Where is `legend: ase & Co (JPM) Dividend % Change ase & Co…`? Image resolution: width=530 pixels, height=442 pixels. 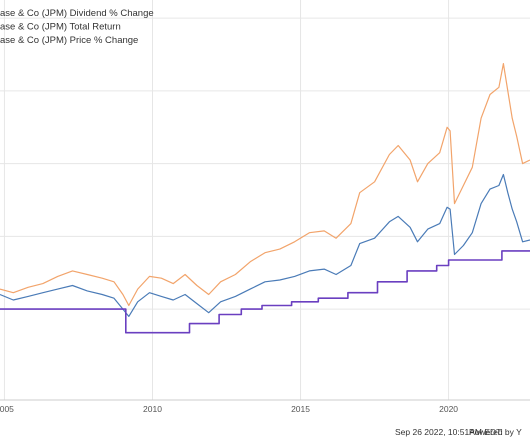 legend: ase & Co (JPM) Dividend % Change ase & Co… is located at coordinates (77, 27).